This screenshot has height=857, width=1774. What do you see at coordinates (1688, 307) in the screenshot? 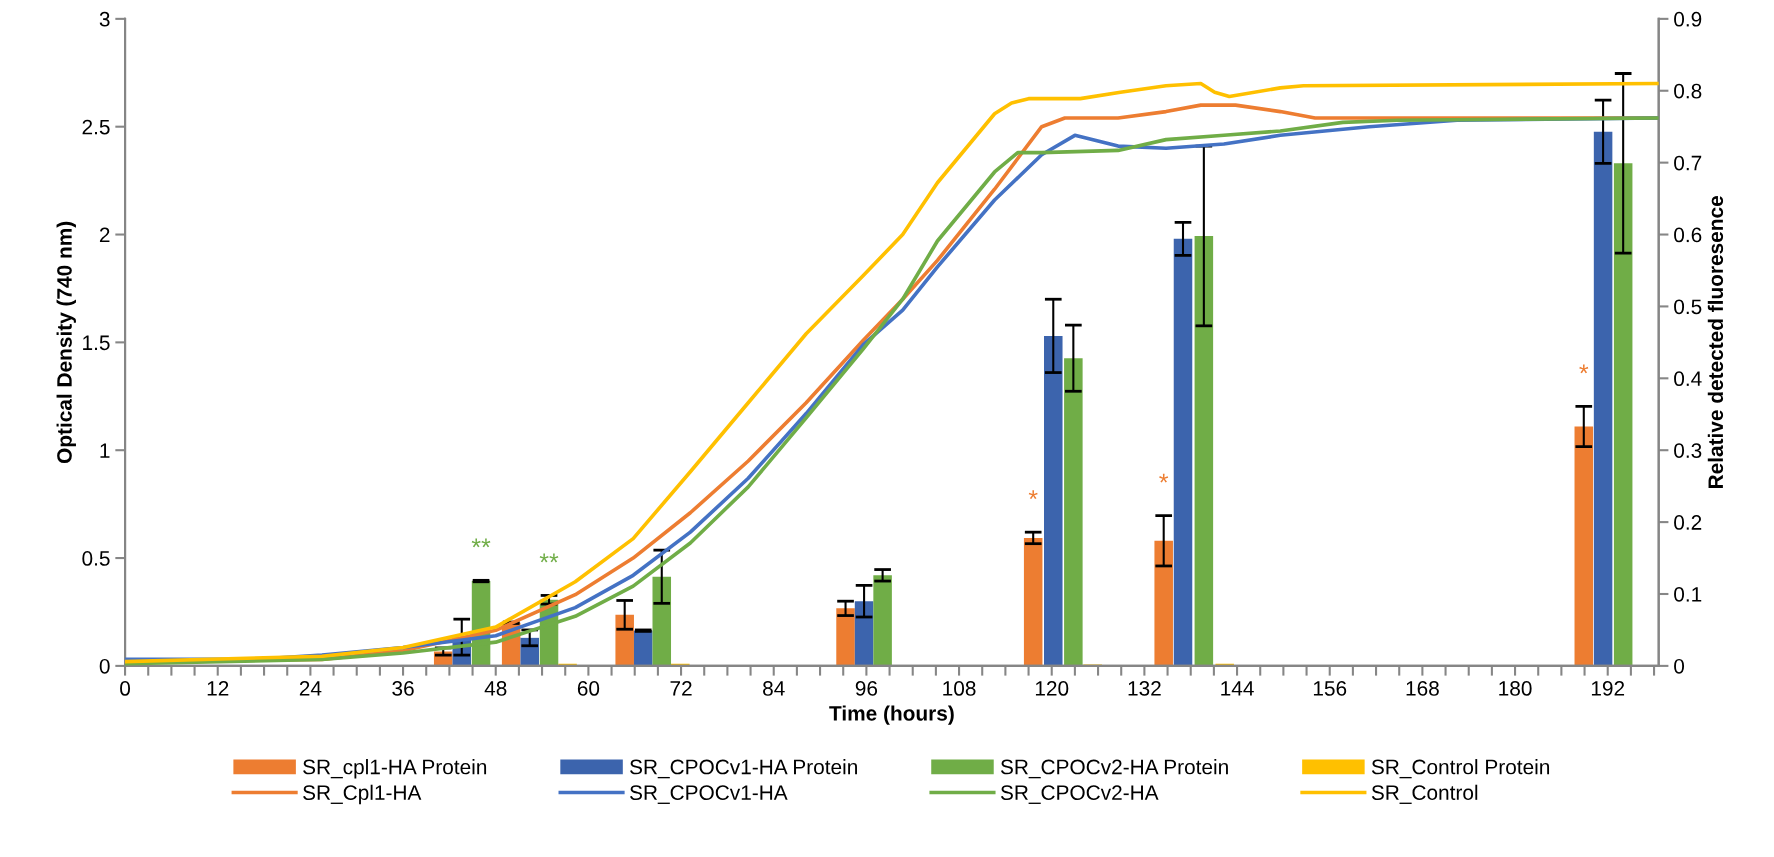
I see `y2-tick-label: 0.5` at bounding box center [1688, 307].